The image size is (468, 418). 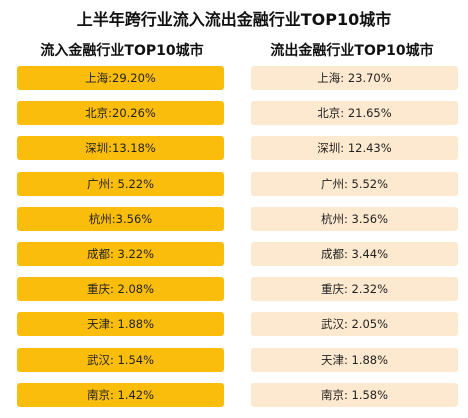 I want to click on outflow-row-10: 南京: 1.58%, so click(x=354, y=394).